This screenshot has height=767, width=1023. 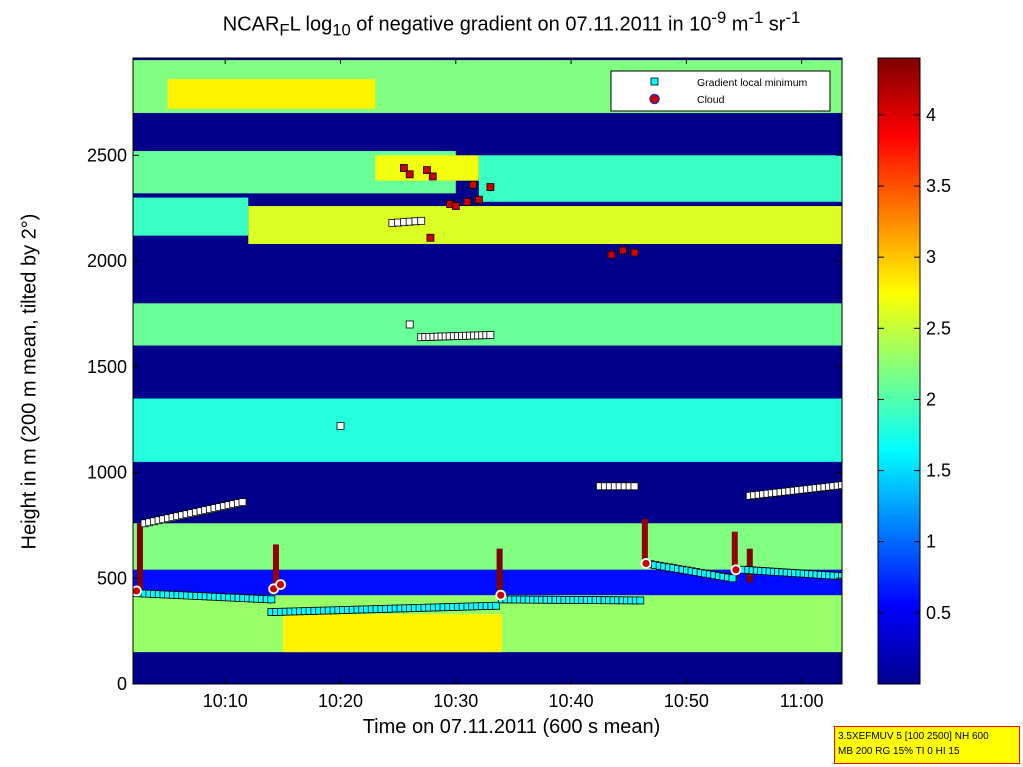 I want to click on y-tick-label: 1500, so click(x=107, y=367).